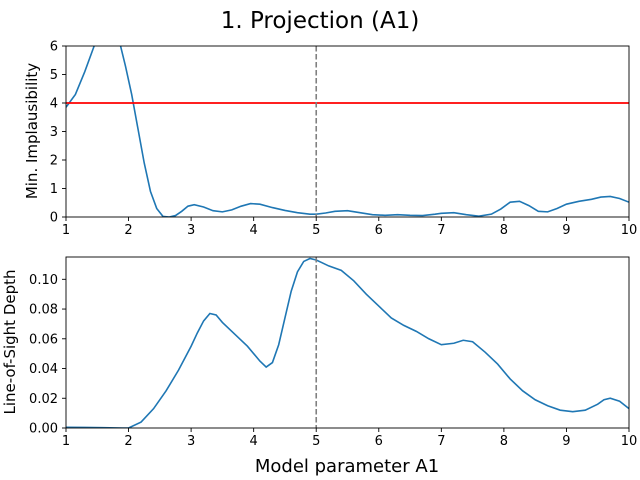 Image resolution: width=640 pixels, height=480 pixels. What do you see at coordinates (566, 230) in the screenshot?
I see `top-x-tick-label: 9` at bounding box center [566, 230].